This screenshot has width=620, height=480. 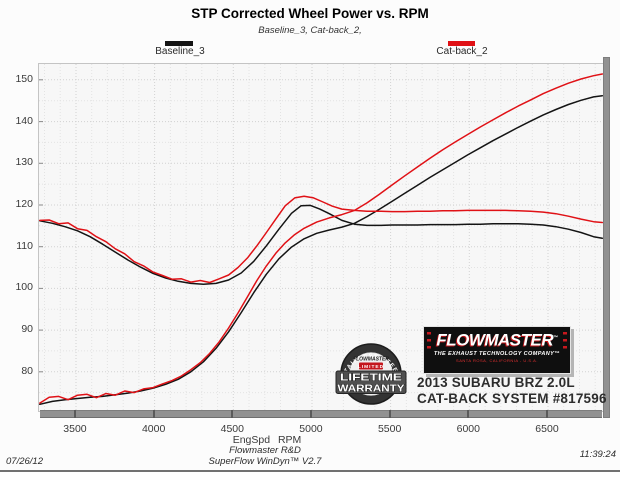 I want to click on x-tick-label: 6500, so click(x=547, y=429).